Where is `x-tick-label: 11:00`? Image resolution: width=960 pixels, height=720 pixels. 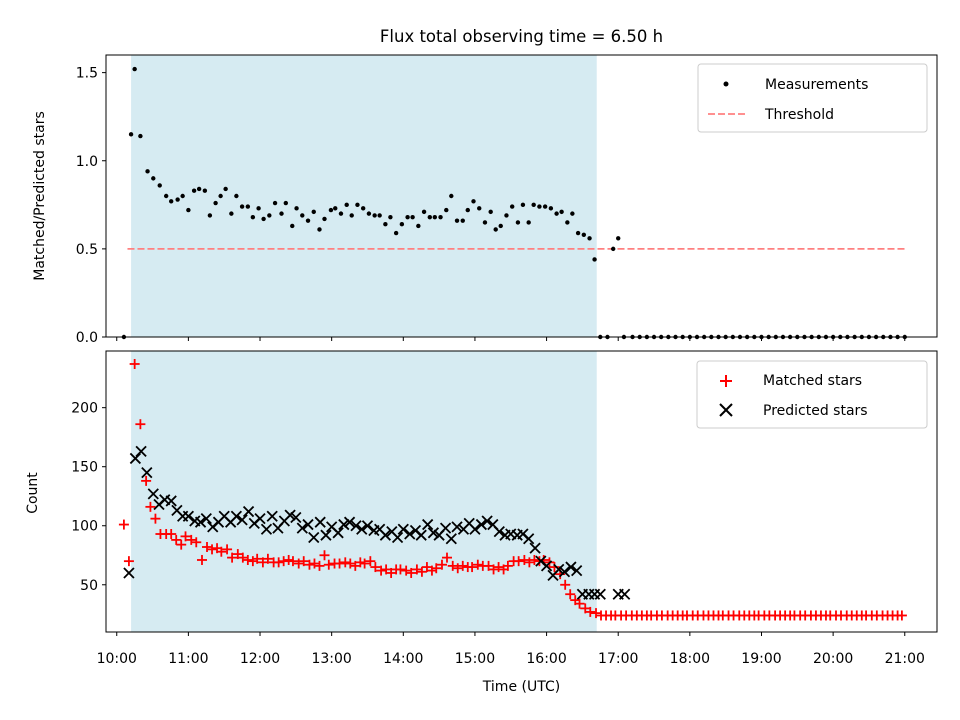
x-tick-label: 11:00 is located at coordinates (188, 659).